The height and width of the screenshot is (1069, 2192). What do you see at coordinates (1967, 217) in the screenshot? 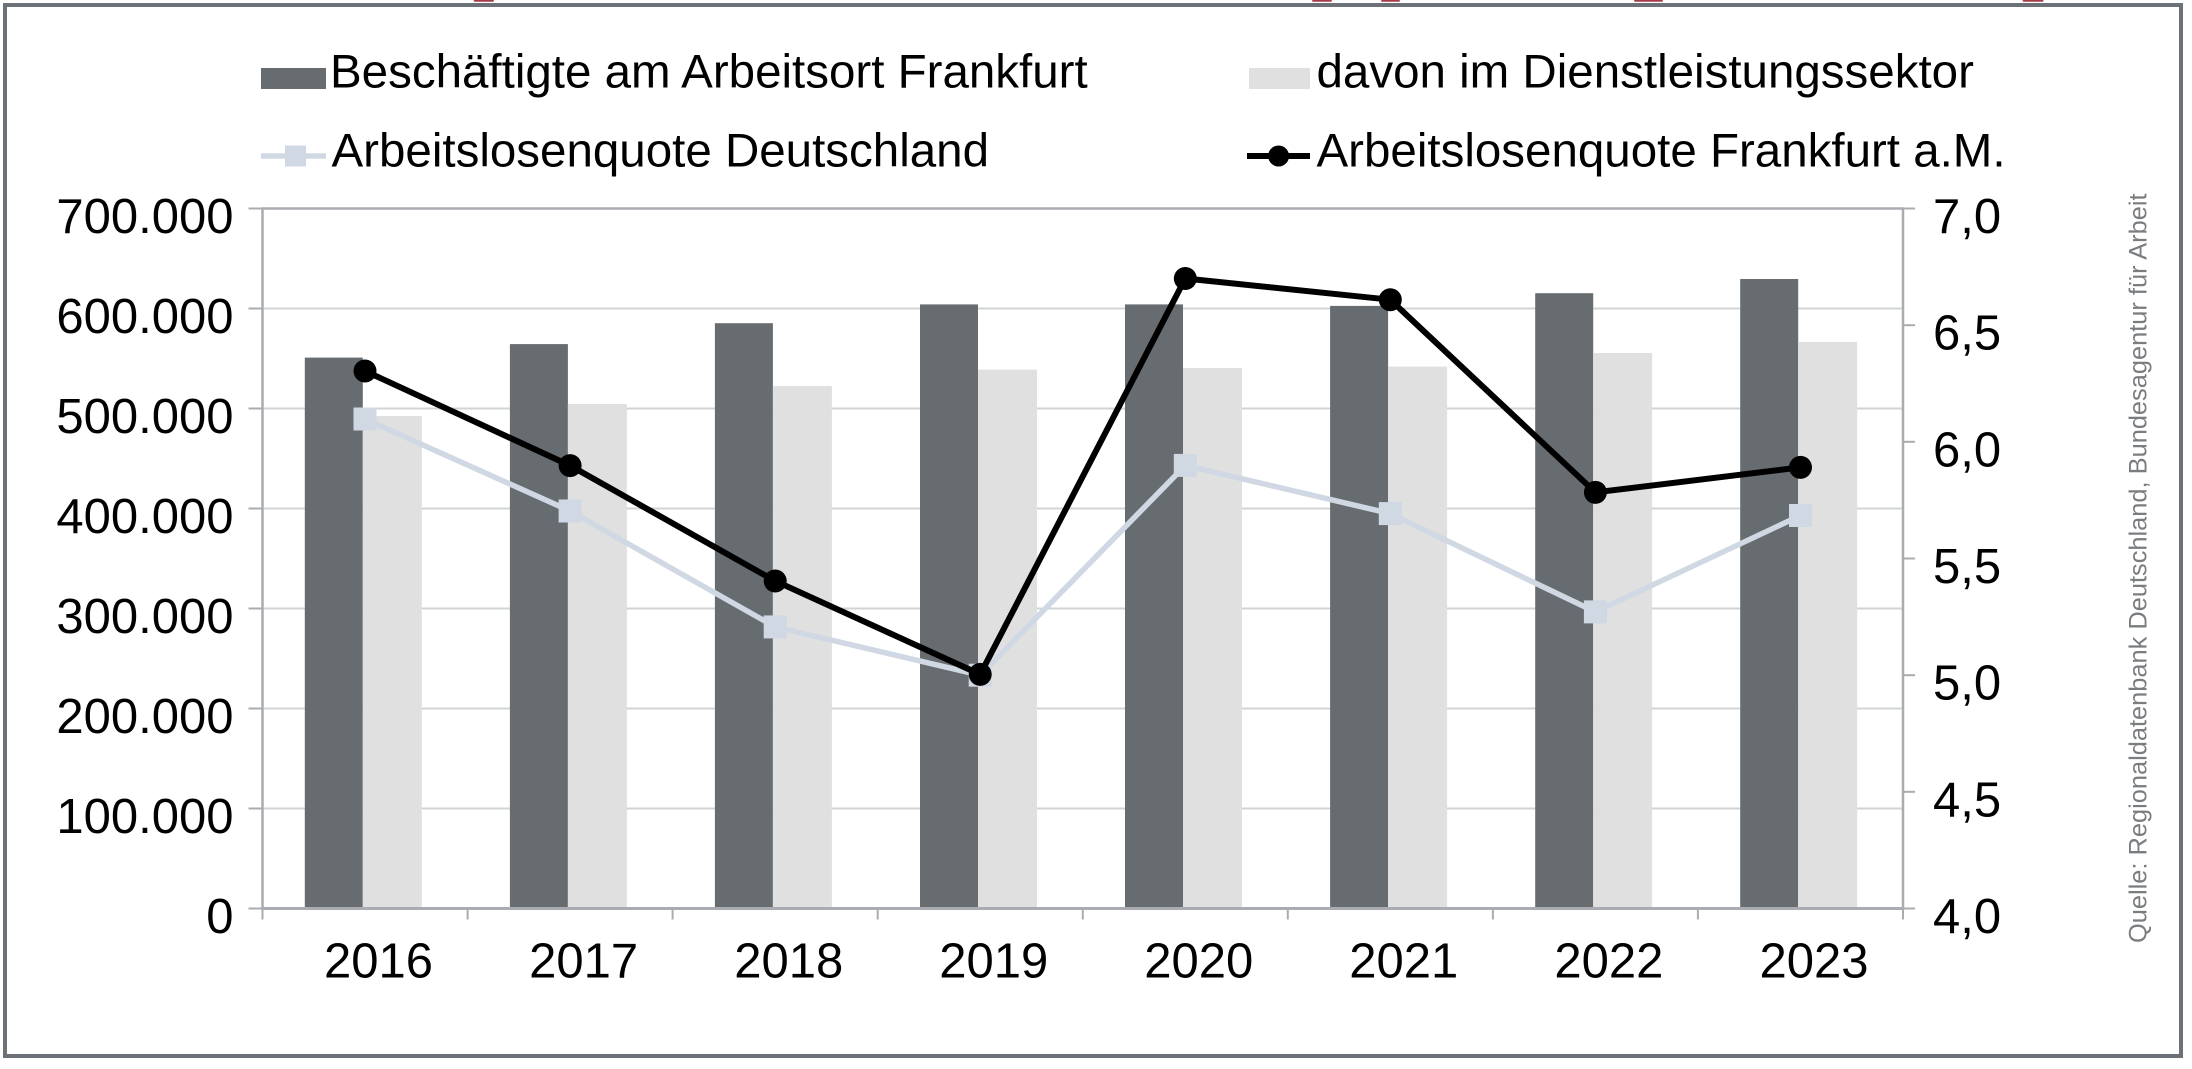
I see `svg-text: 7,0` at bounding box center [1967, 217].